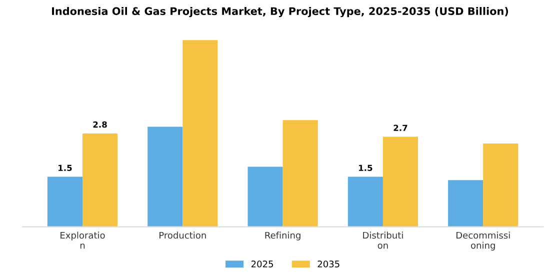  Describe the element at coordinates (280, 12) in the screenshot. I see `chart-title: Indonesia Oil & Gas Projects Market, By Project Type, 2025-2035 (USD Billion)` at that location.